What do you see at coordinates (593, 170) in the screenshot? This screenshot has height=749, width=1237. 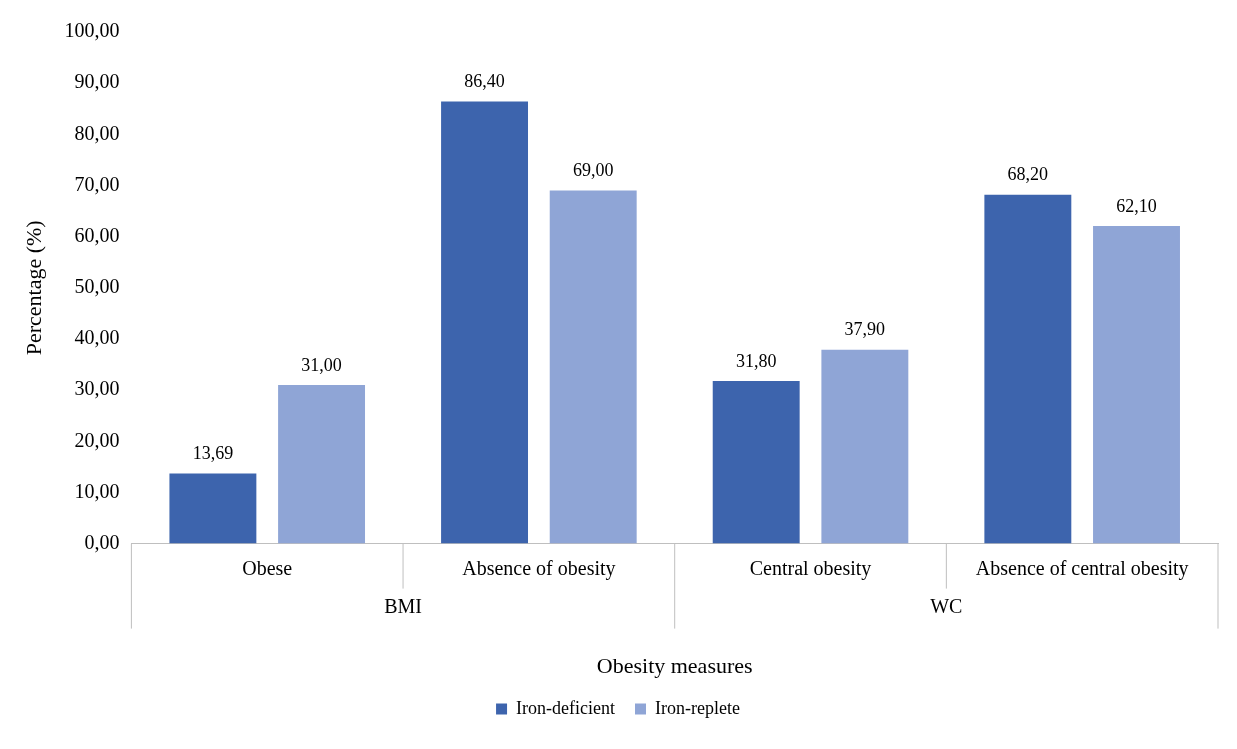 I see `data-label: 69,00` at bounding box center [593, 170].